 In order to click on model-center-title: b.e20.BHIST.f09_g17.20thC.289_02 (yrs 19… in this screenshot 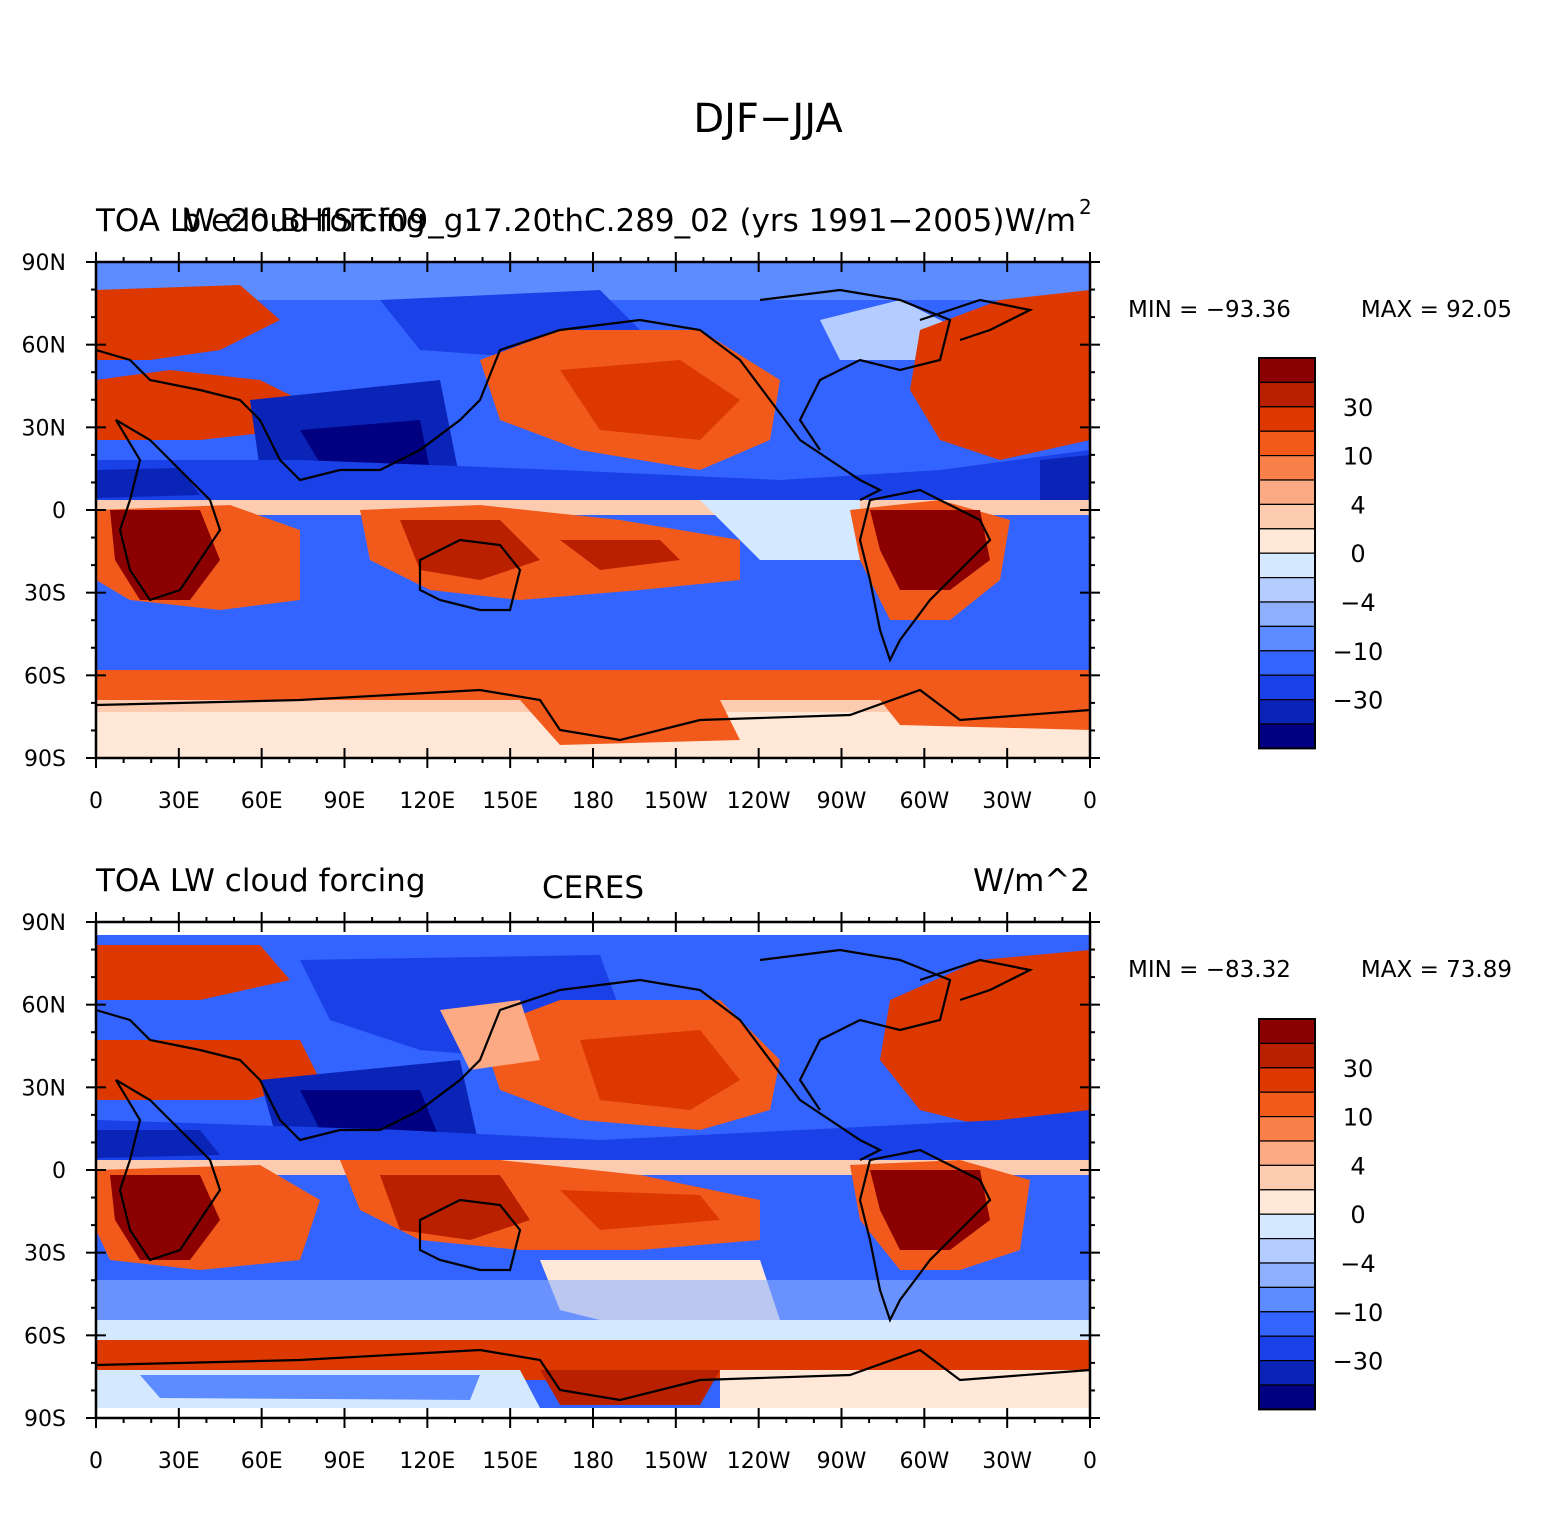, I will do `click(592, 221)`.